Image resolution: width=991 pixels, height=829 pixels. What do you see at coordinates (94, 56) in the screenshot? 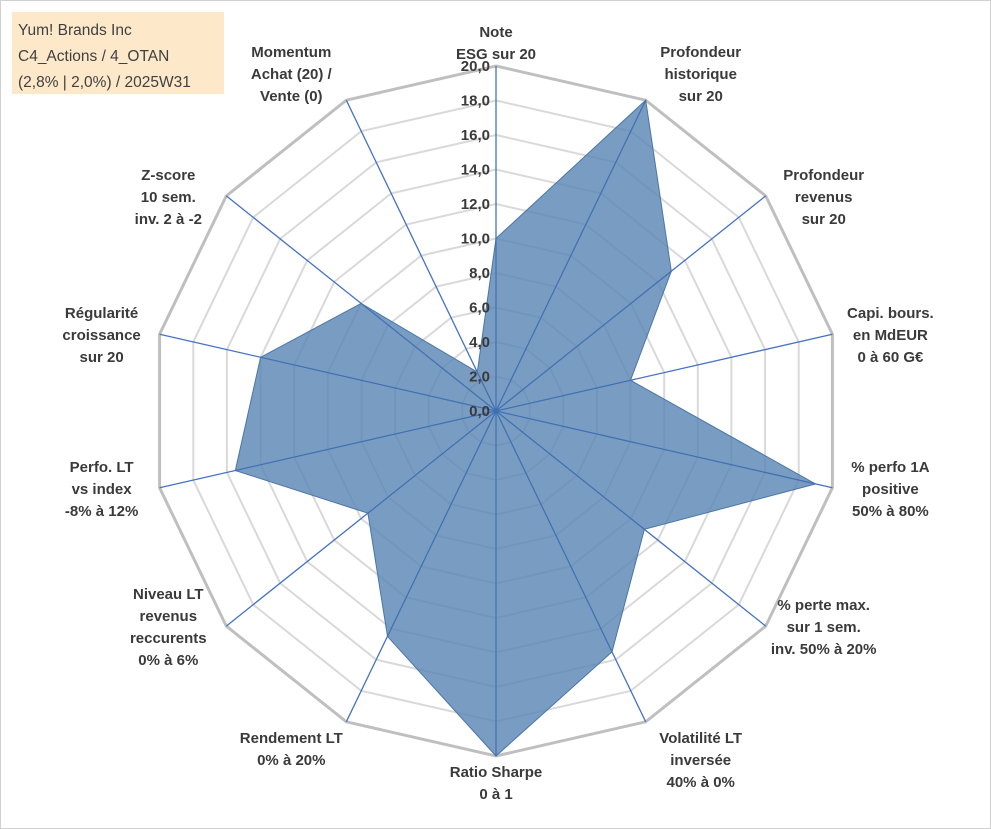
I see `portfolio-category: C4_Actions / 4_OTAN` at bounding box center [94, 56].